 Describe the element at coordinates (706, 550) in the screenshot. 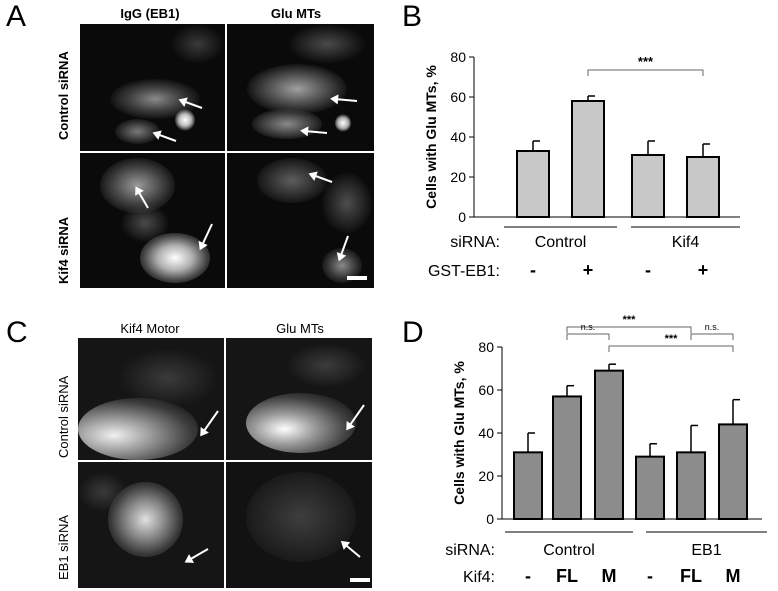

I see `group-label: EB1` at that location.